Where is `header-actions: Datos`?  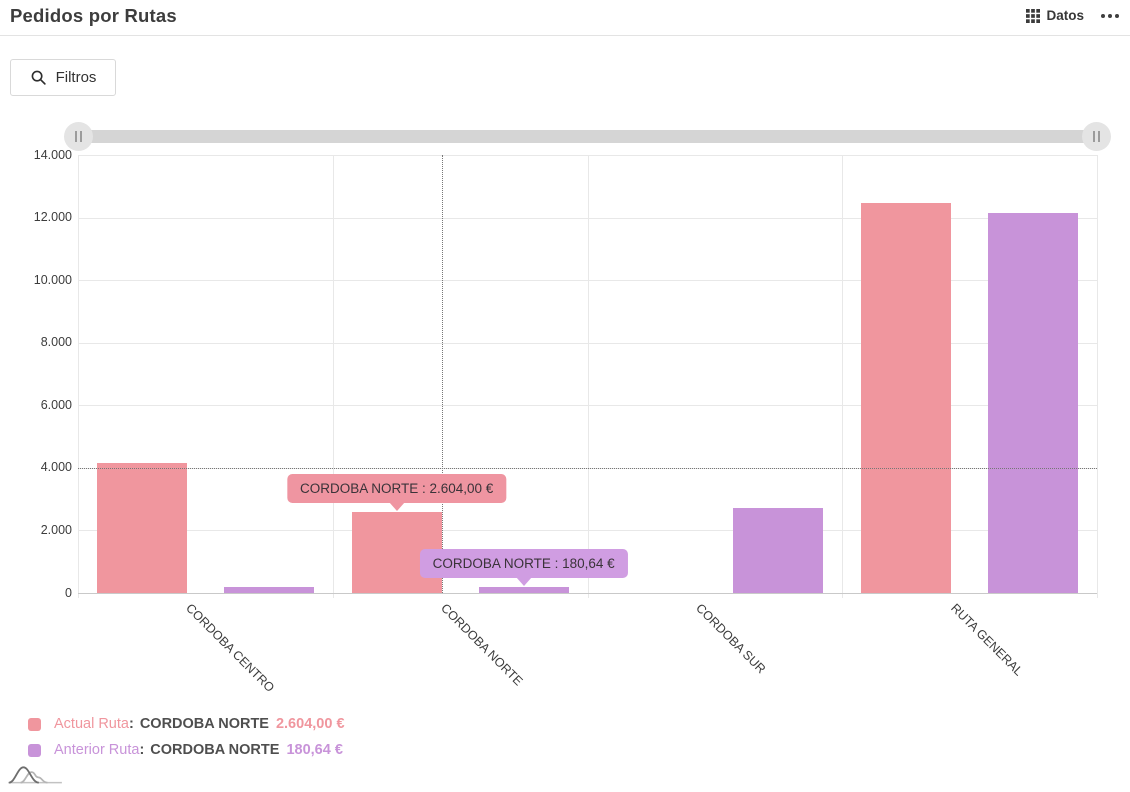 header-actions: Datos is located at coordinates (1073, 15).